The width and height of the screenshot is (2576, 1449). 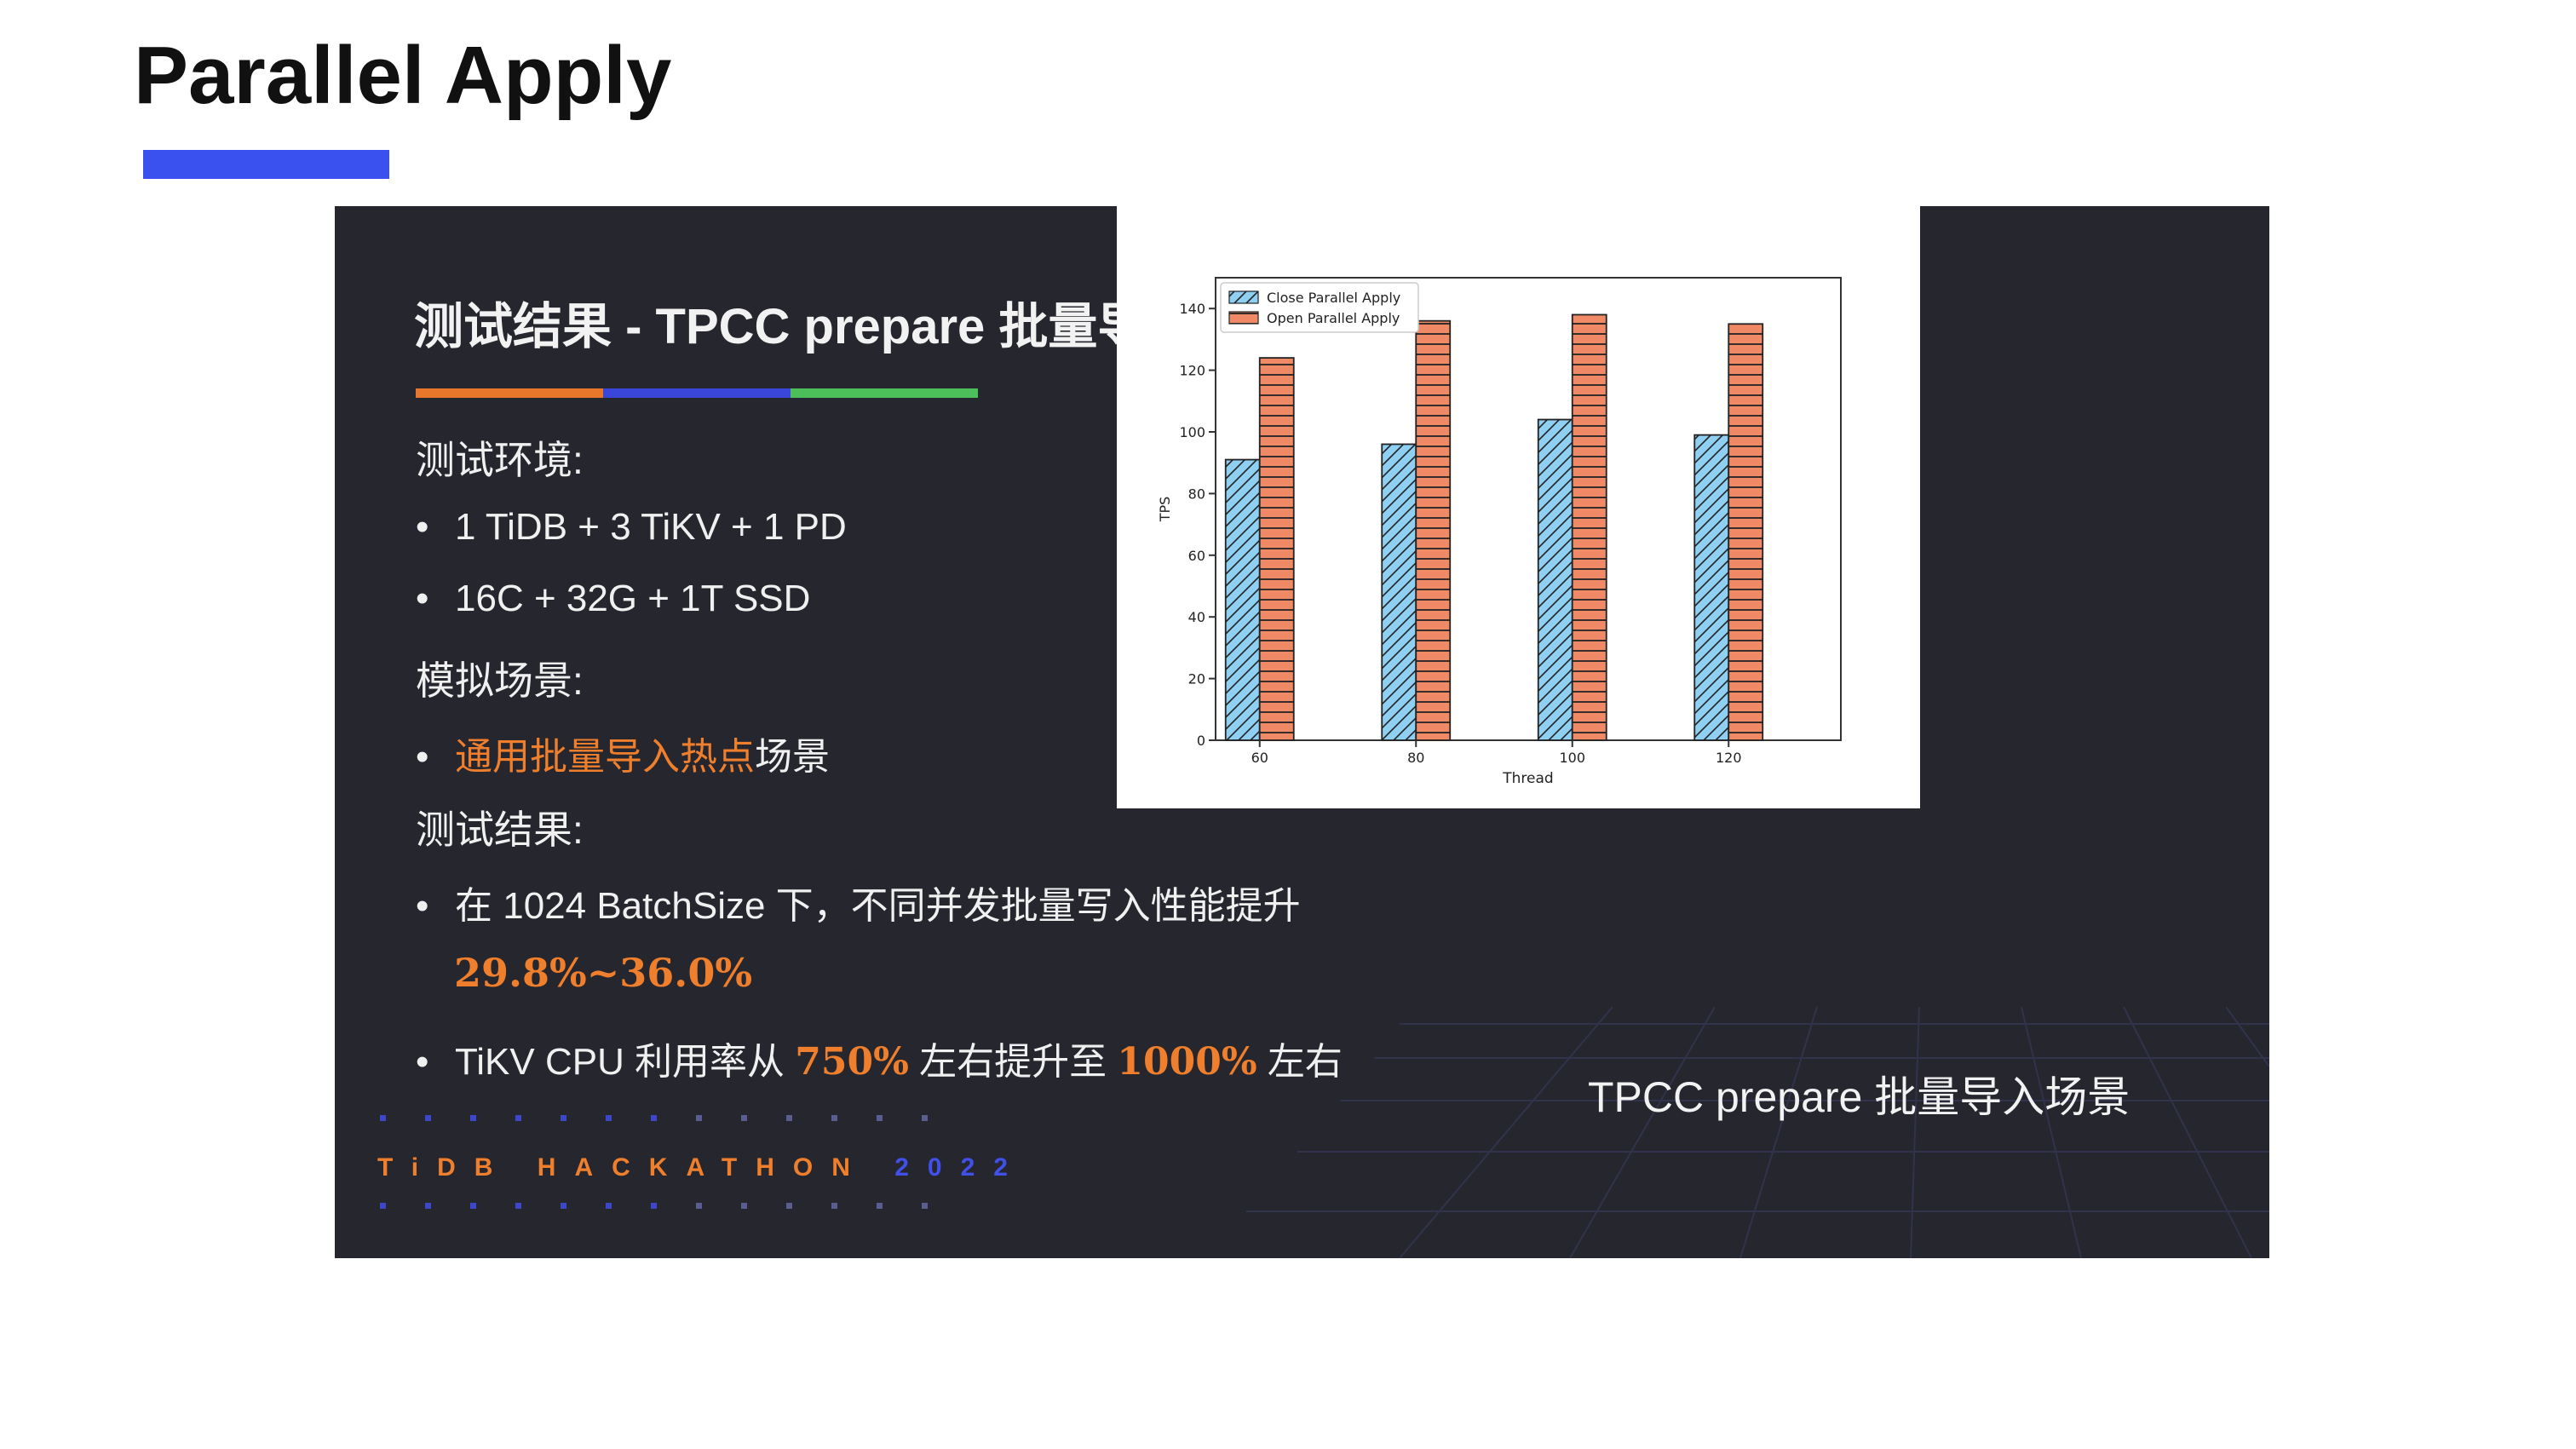 I want to click on result-1-value: 29.8%~36.0%, so click(x=603, y=973).